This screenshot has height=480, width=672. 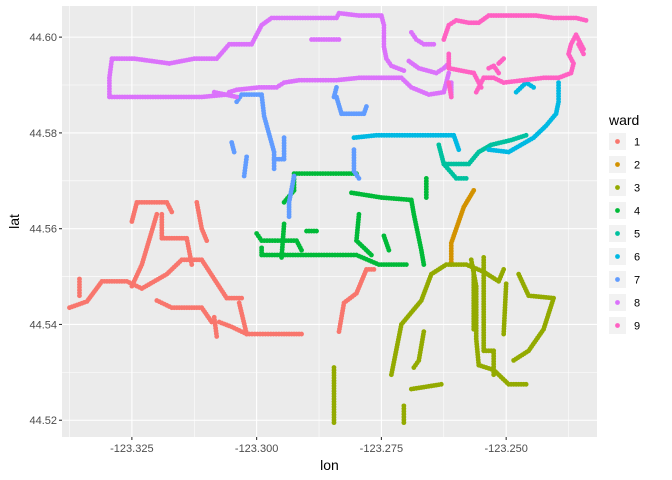 I want to click on legend-label: 3, so click(x=637, y=189).